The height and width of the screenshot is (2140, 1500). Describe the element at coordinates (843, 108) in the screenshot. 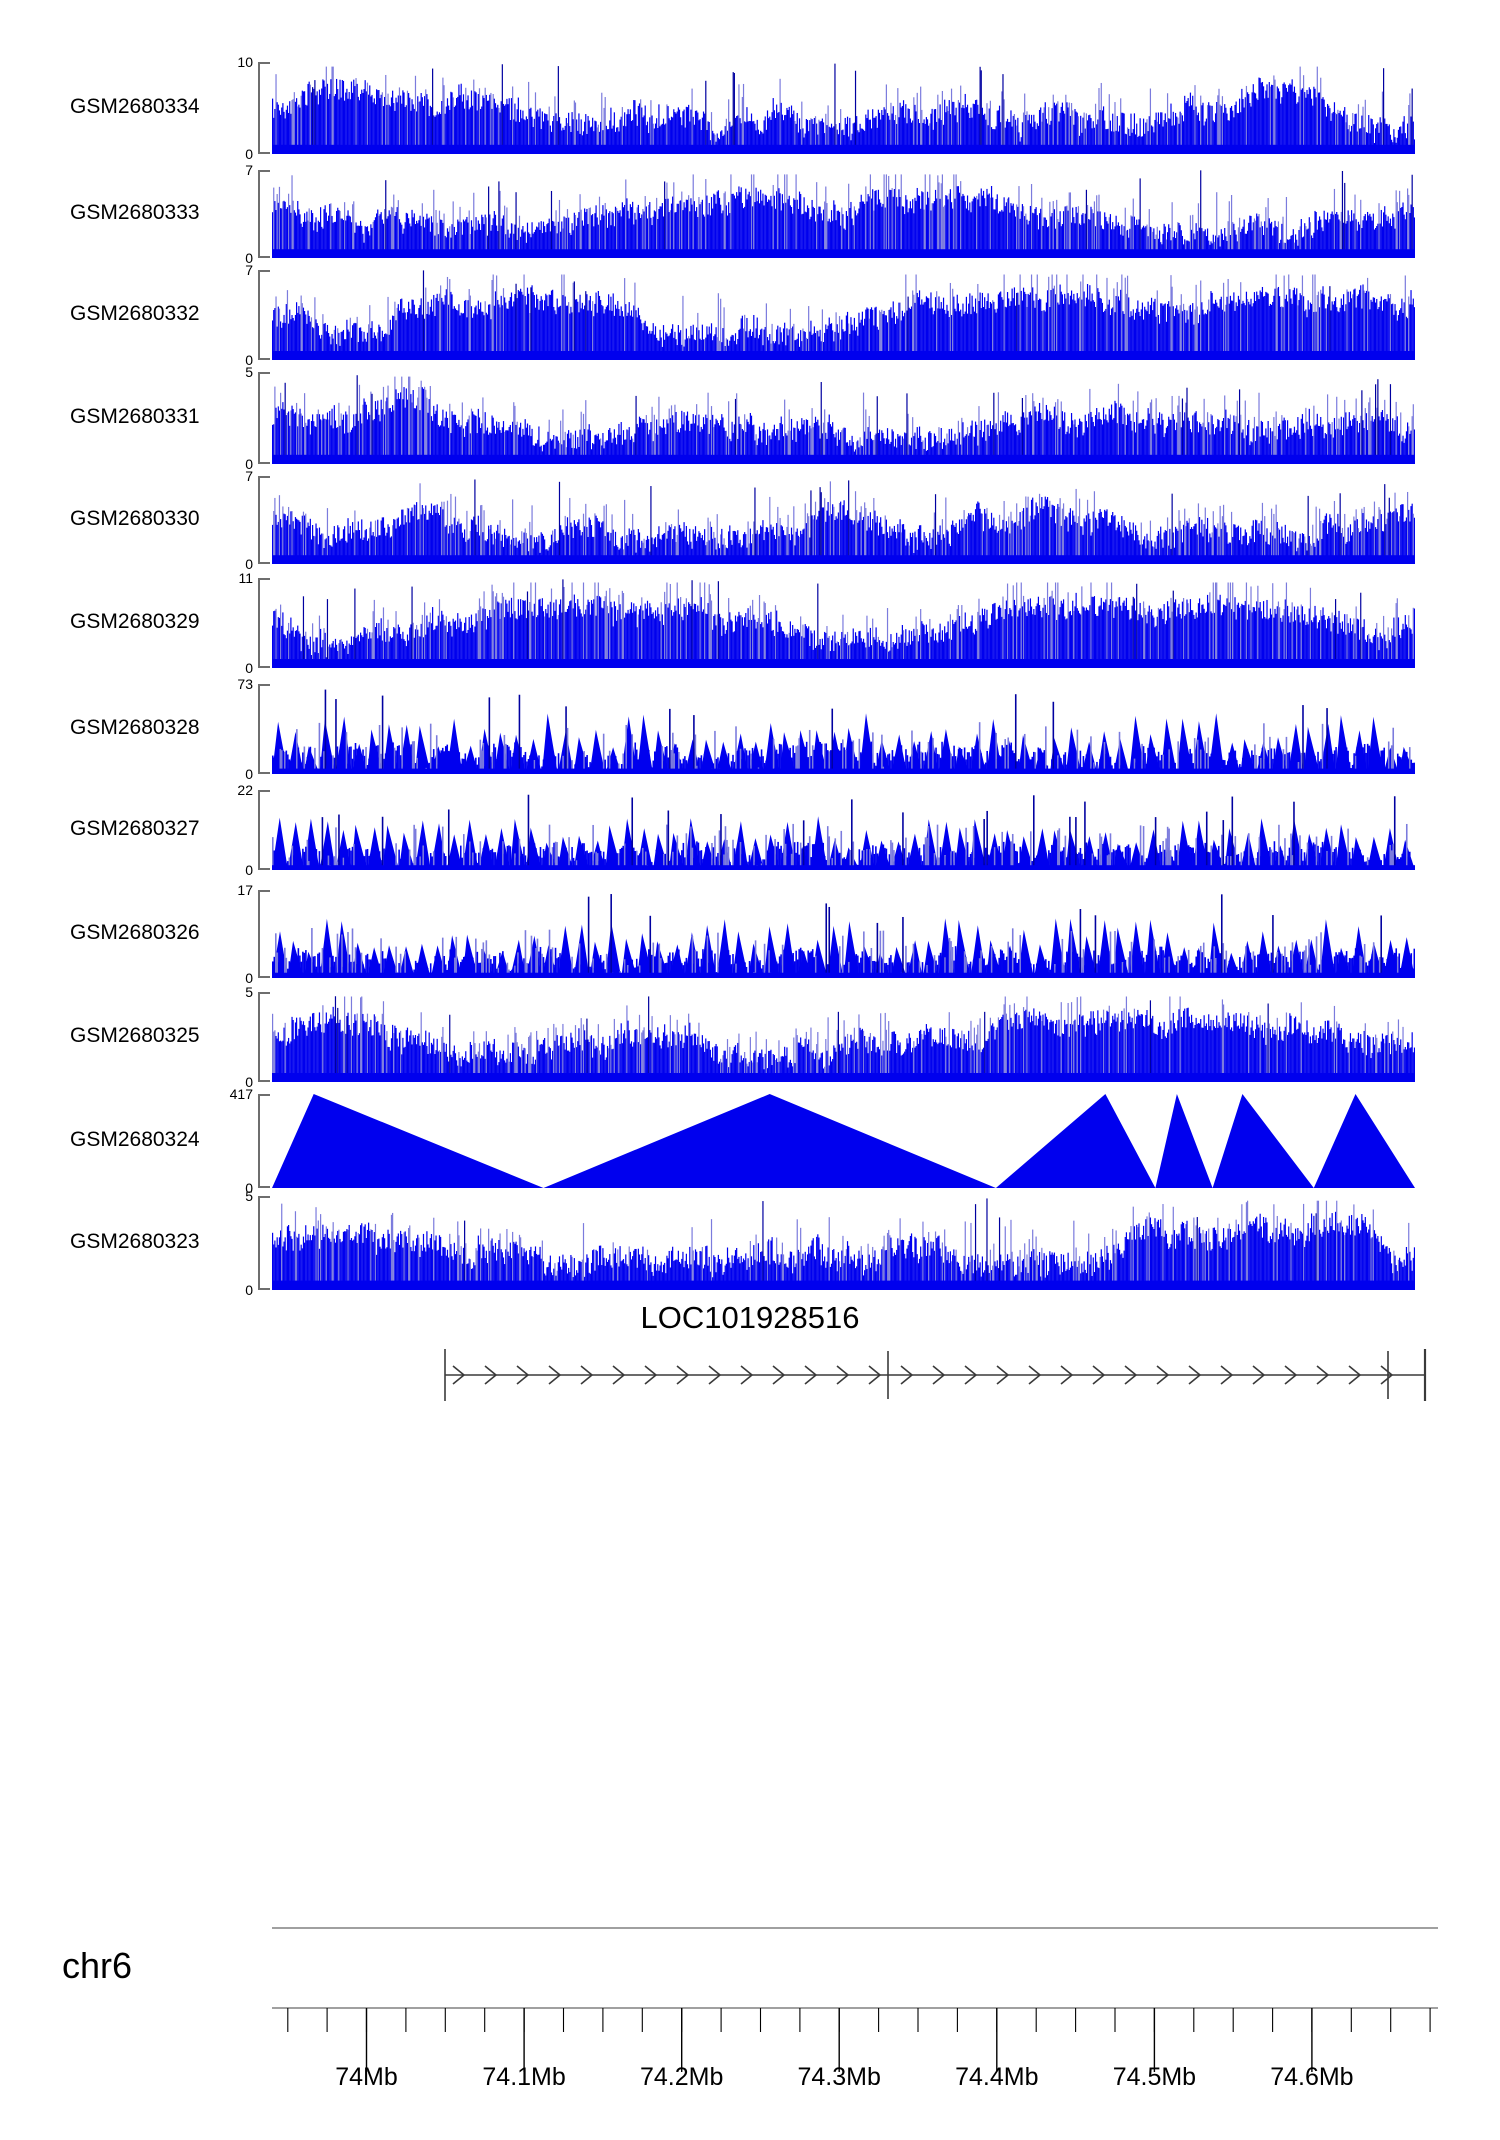

I see `coverage-plot-gsm2680334` at that location.